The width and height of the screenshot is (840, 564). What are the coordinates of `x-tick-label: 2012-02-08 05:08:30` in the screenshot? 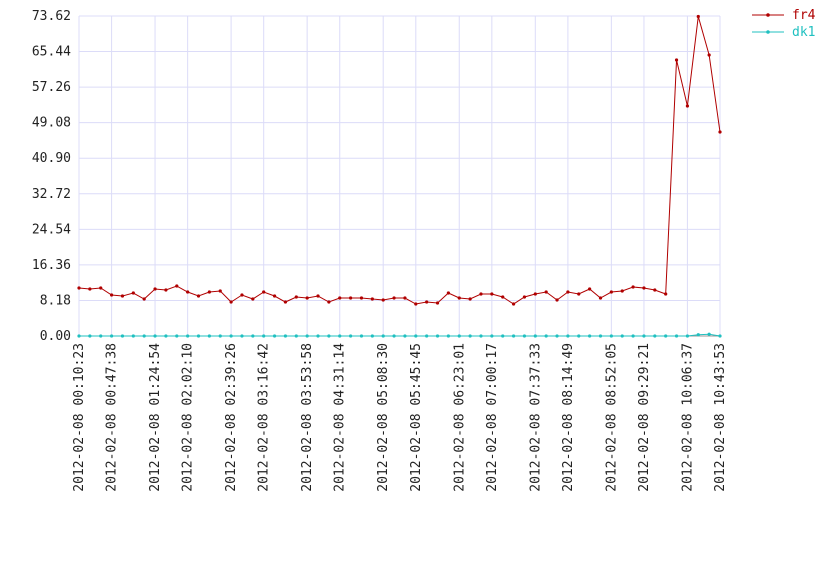 It's located at (383, 417).